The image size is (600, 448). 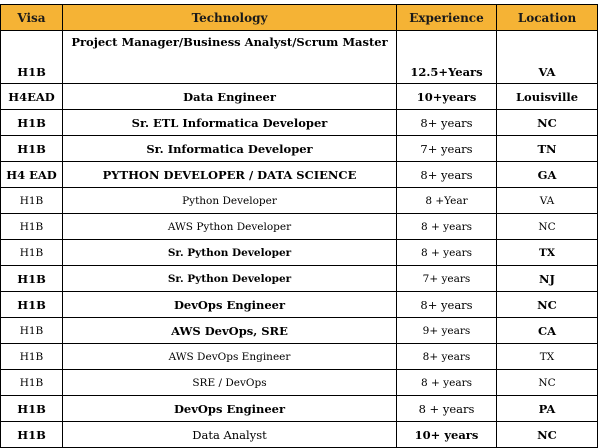 I want to click on table-row: H4EAD Data Engineer 10+years Louisville, so click(x=299, y=96).